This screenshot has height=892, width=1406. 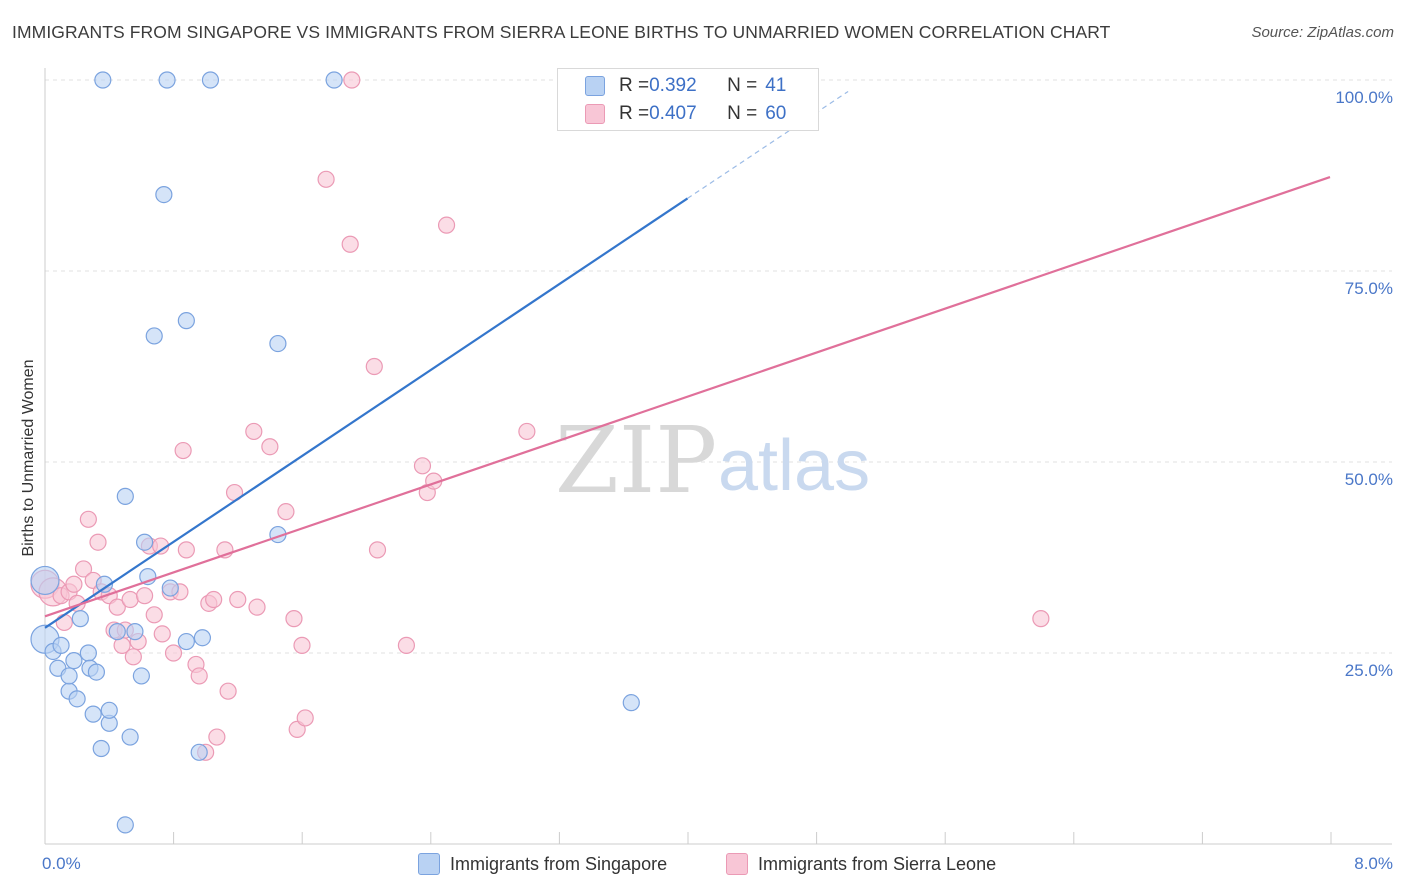 I want to click on y-tick-label: 50.0%, so click(x=1369, y=479).